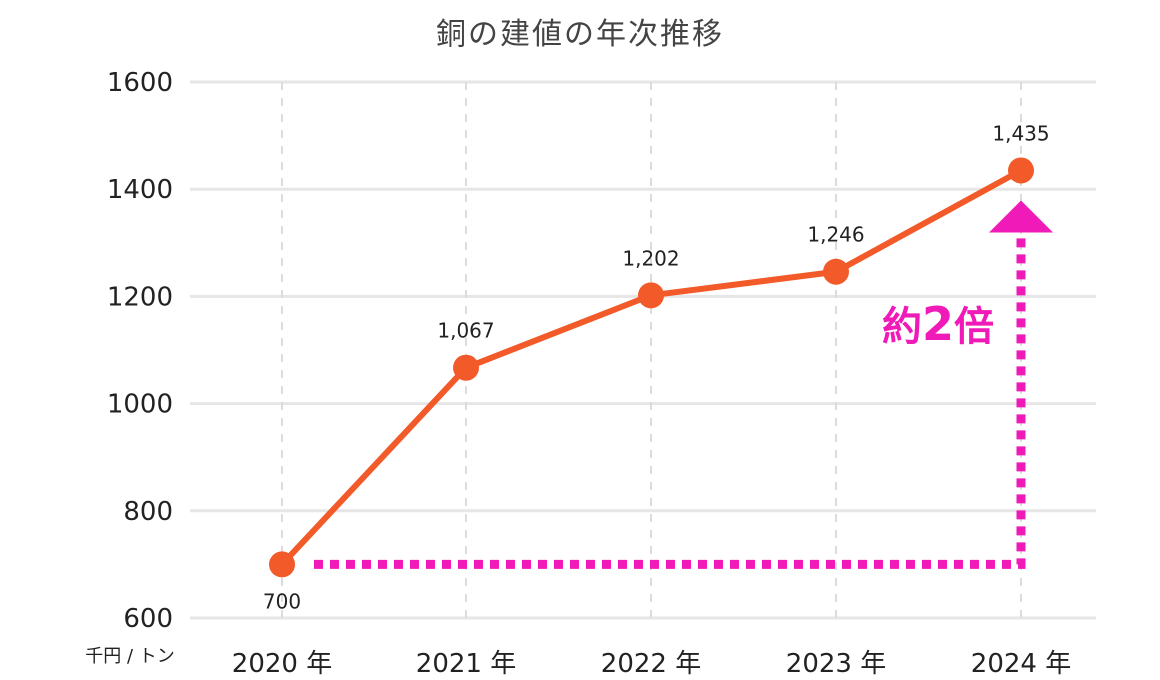  I want to click on y-axis-tick-labels: 600 800 1000 1200 1400 1600, so click(140, 351).